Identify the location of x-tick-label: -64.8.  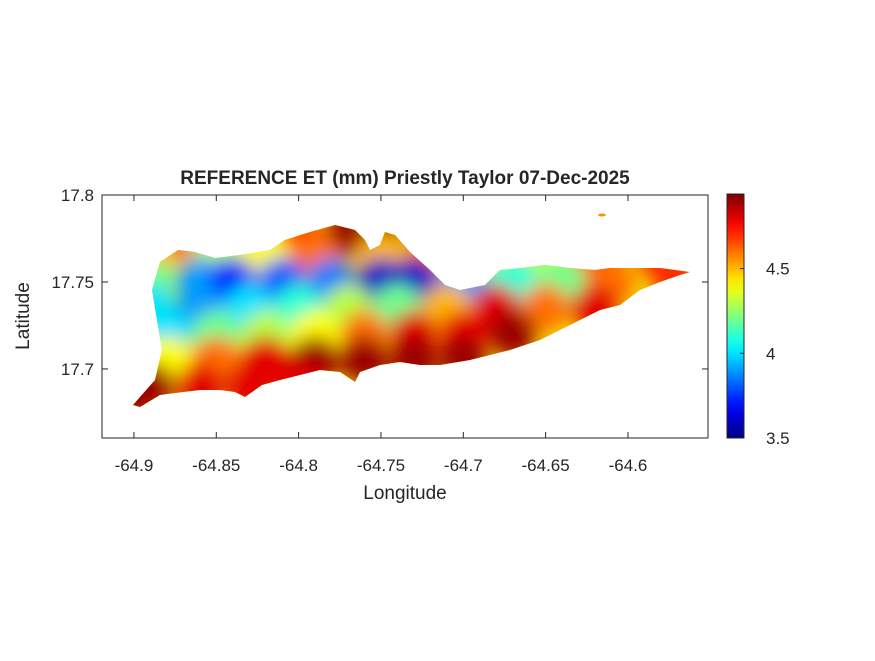
(298, 465).